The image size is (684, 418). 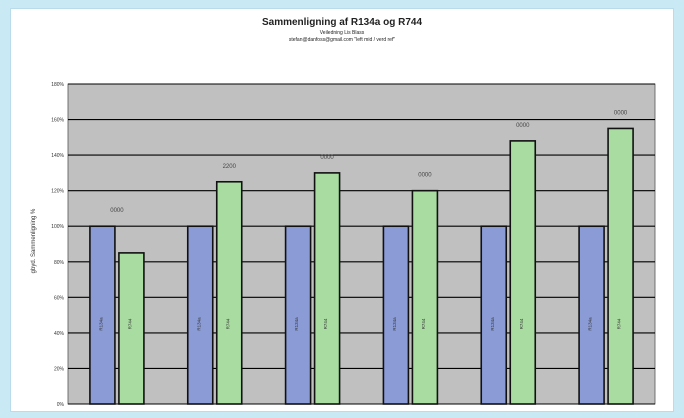 What do you see at coordinates (59, 263) in the screenshot?
I see `y-tick-label: 80%` at bounding box center [59, 263].